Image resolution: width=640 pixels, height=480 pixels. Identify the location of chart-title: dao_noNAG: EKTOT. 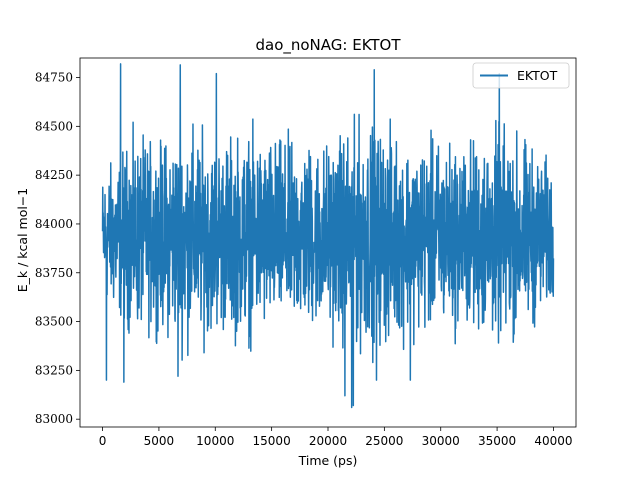
(328, 45).